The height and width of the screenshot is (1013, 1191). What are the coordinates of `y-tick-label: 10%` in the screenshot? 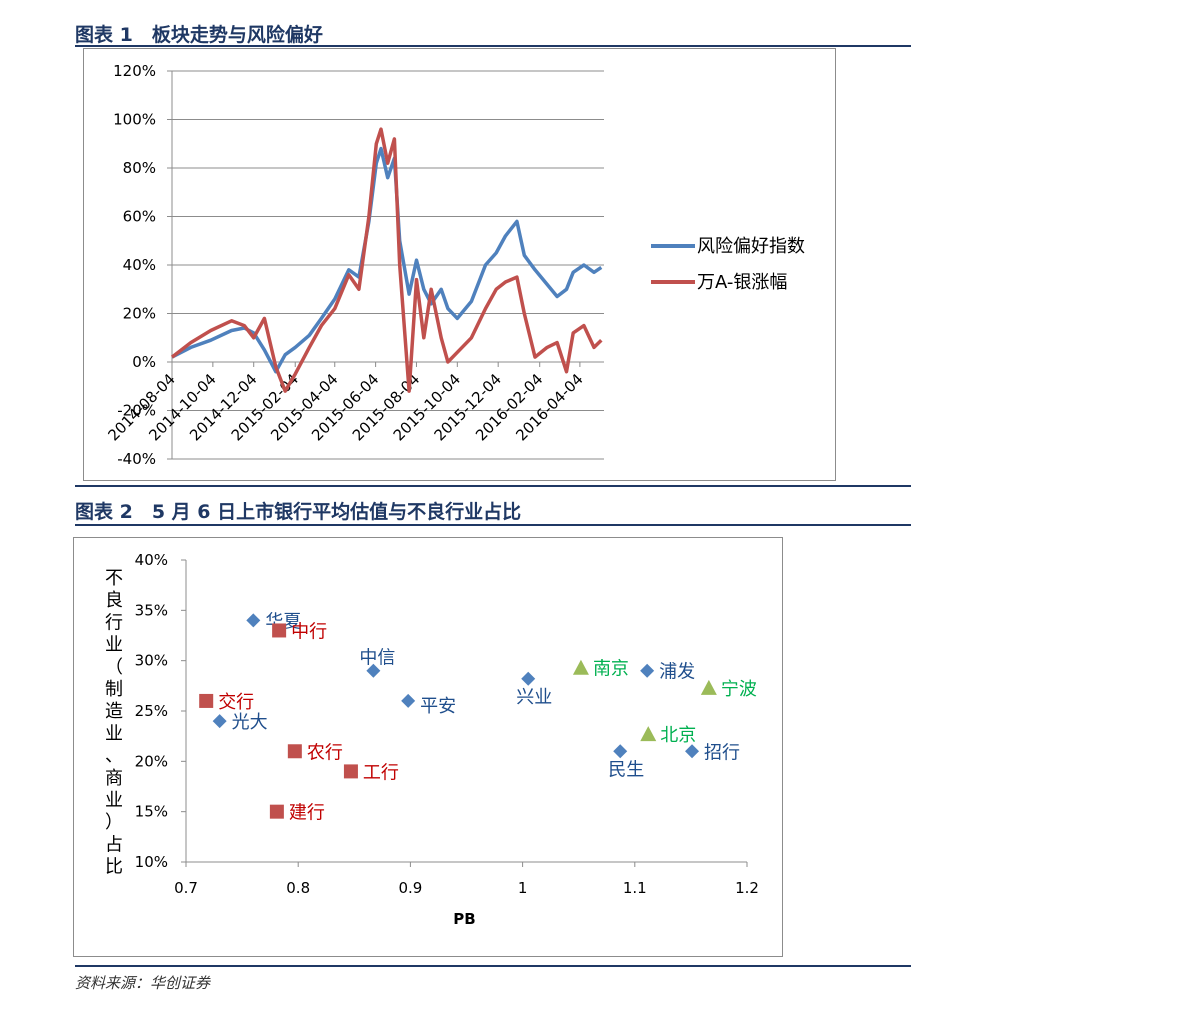 It's located at (151, 862).